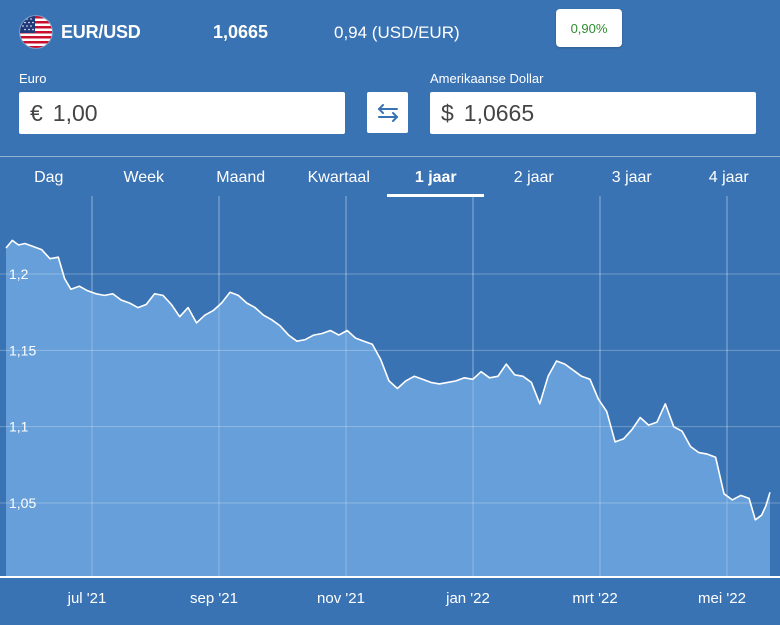 The image size is (780, 625). I want to click on tab-week: Week, so click(144, 177).